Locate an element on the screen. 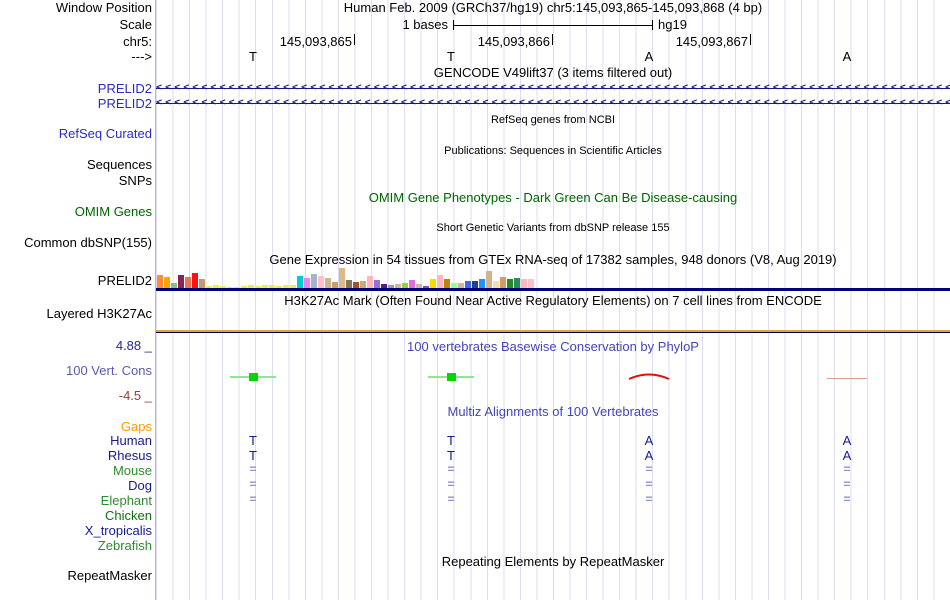 The height and width of the screenshot is (600, 950). track-label-gaps: Gaps is located at coordinates (136, 426).